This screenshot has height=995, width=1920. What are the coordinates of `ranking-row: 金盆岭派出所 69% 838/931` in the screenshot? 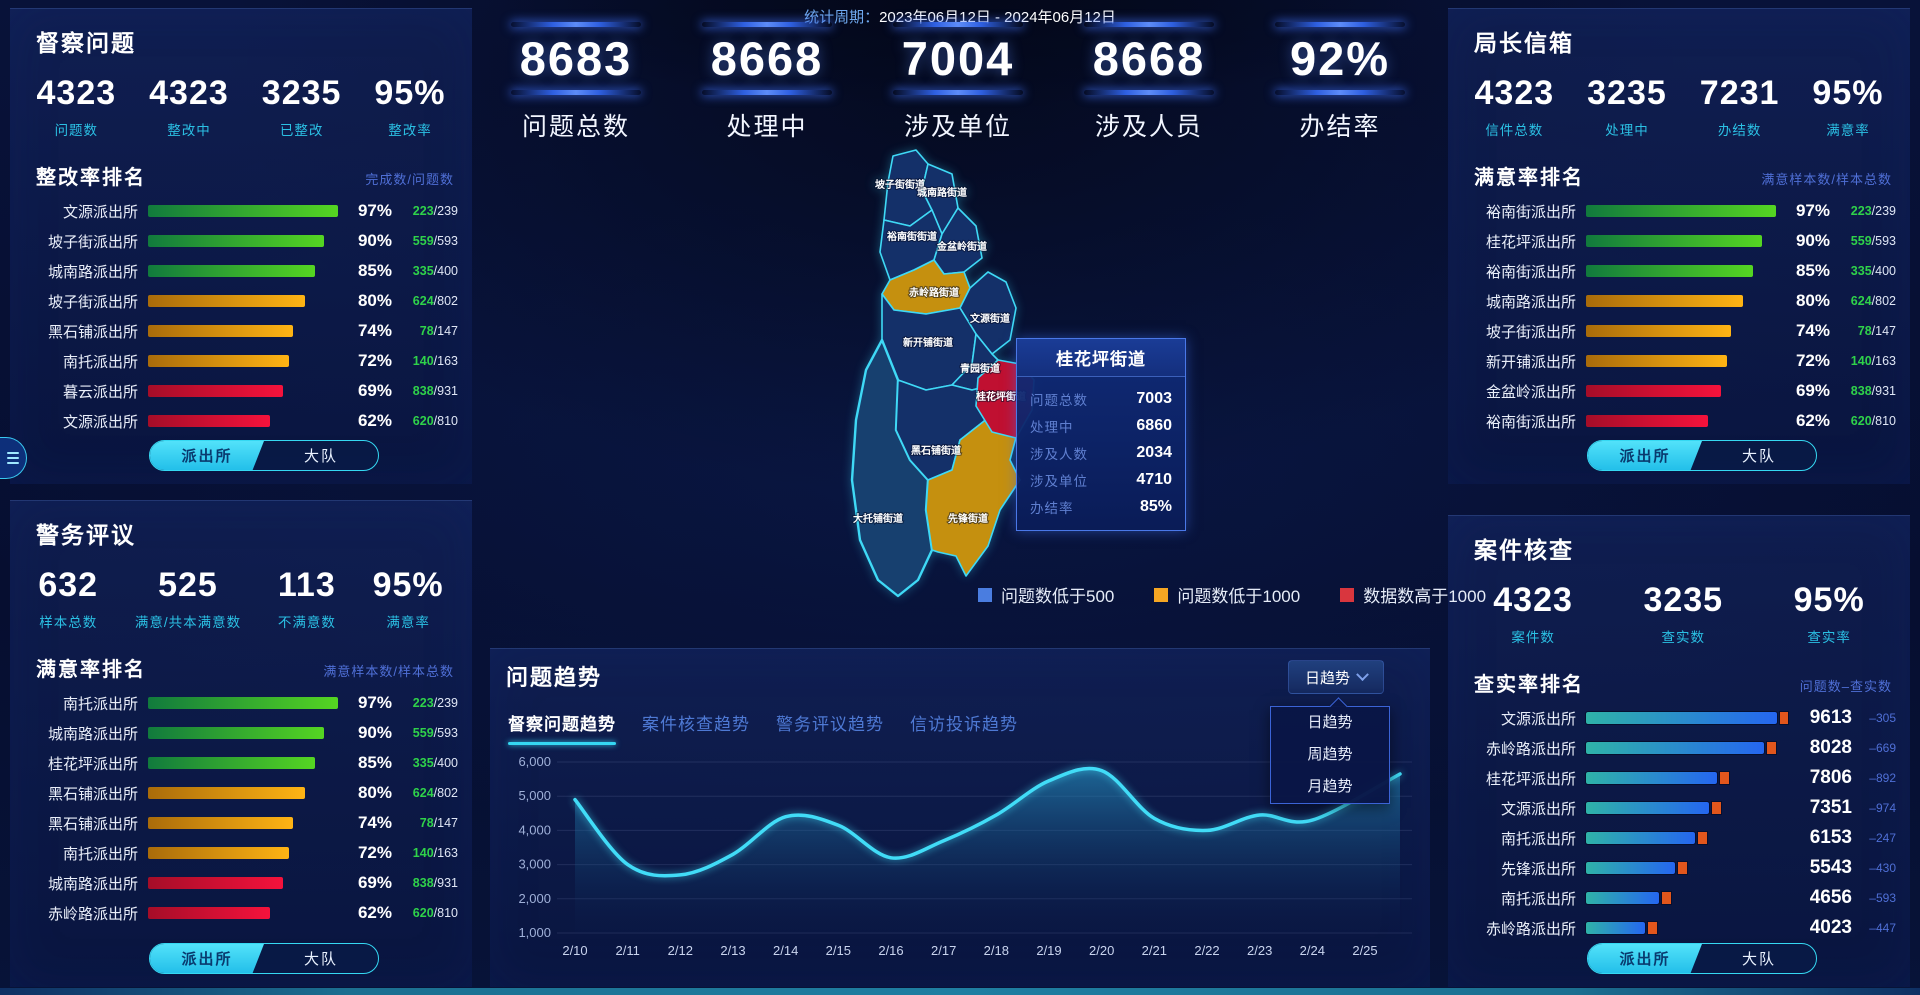 It's located at (1679, 391).